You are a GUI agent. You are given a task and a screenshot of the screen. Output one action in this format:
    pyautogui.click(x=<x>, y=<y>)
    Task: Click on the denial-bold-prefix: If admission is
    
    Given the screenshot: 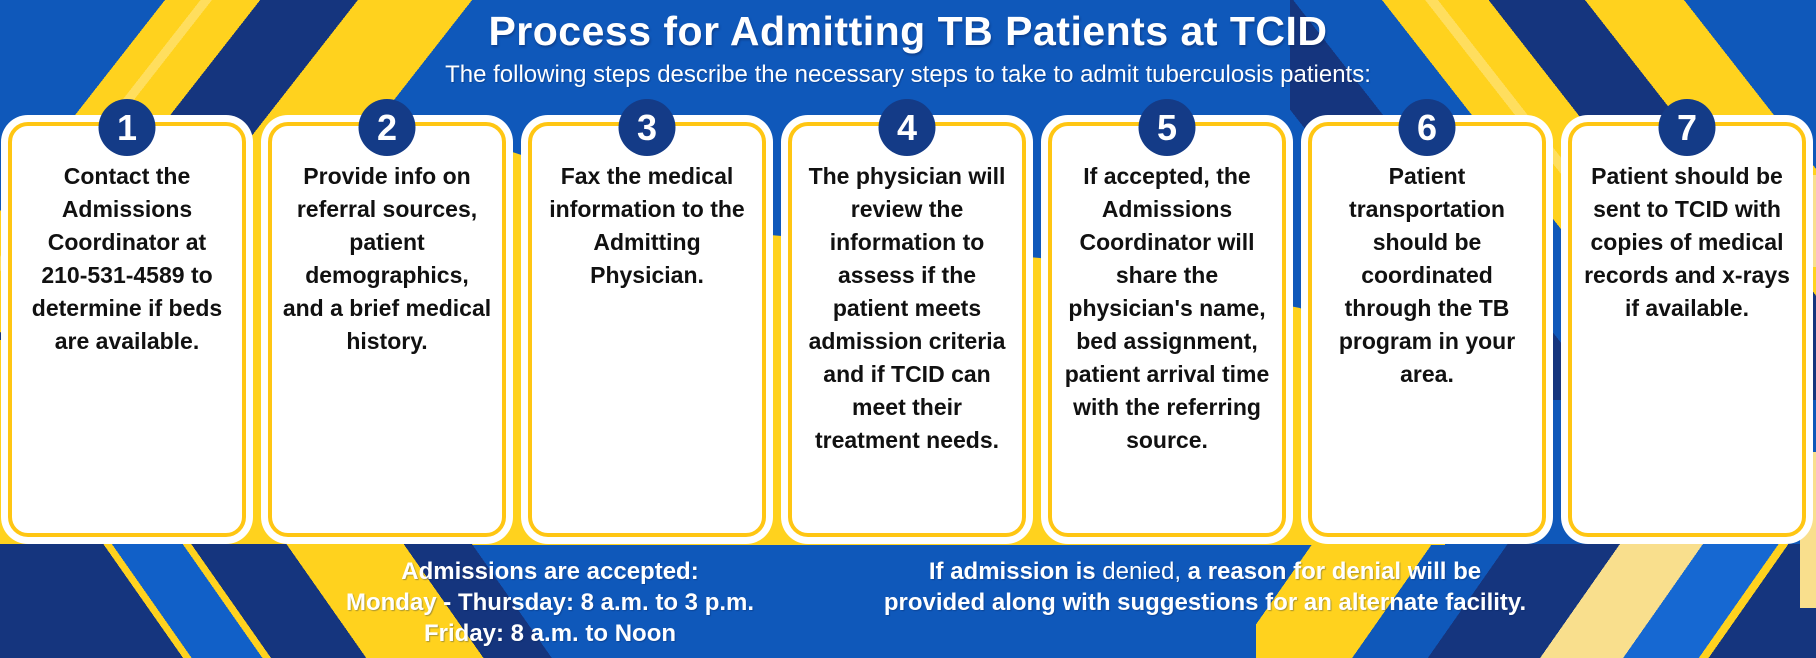 What is the action you would take?
    pyautogui.click(x=1015, y=571)
    